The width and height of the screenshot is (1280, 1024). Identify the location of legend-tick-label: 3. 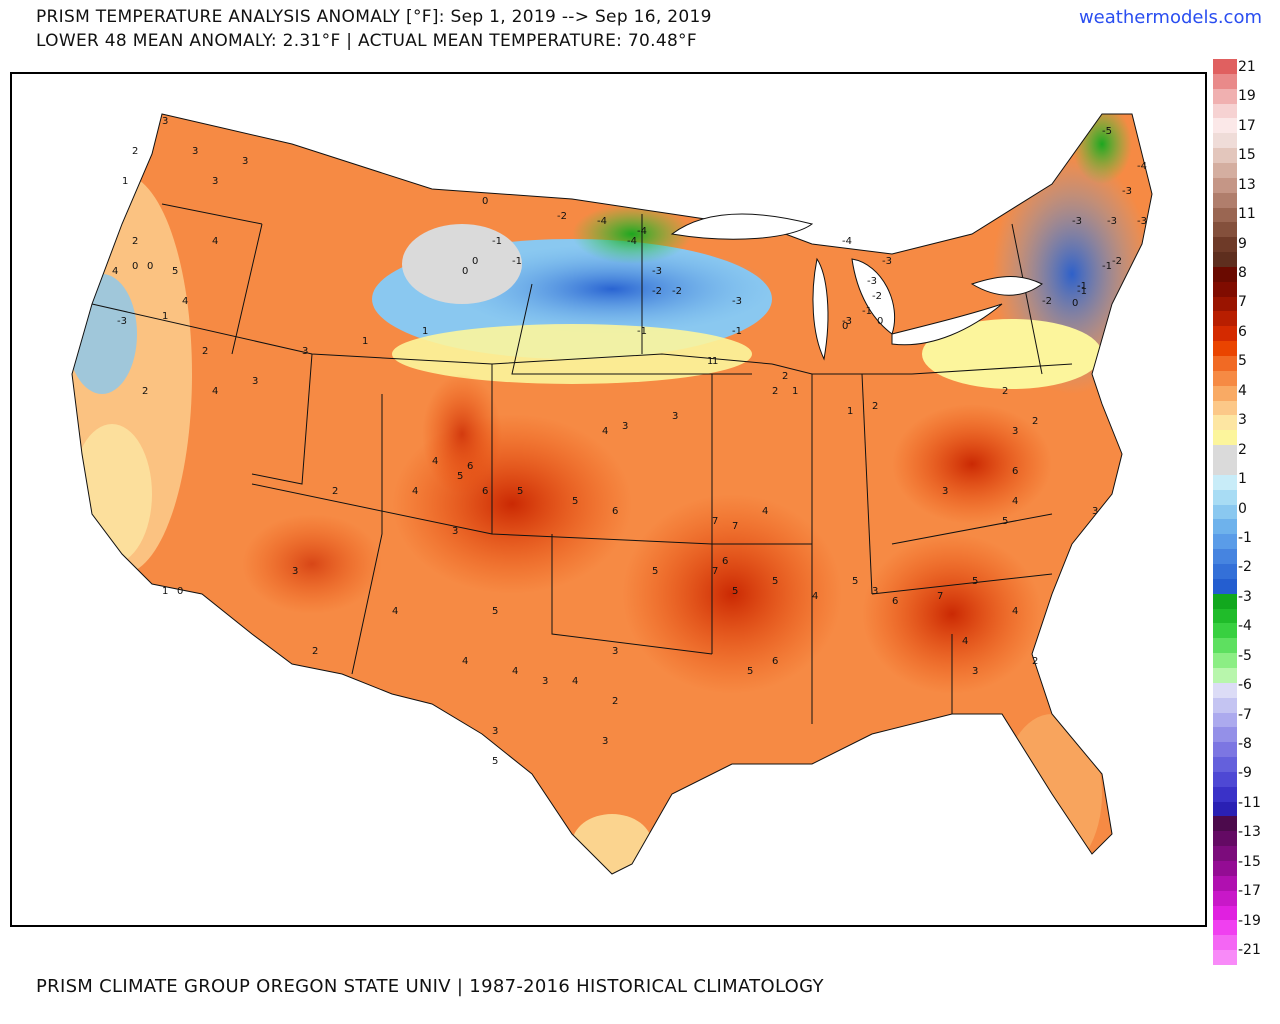
(1242, 420).